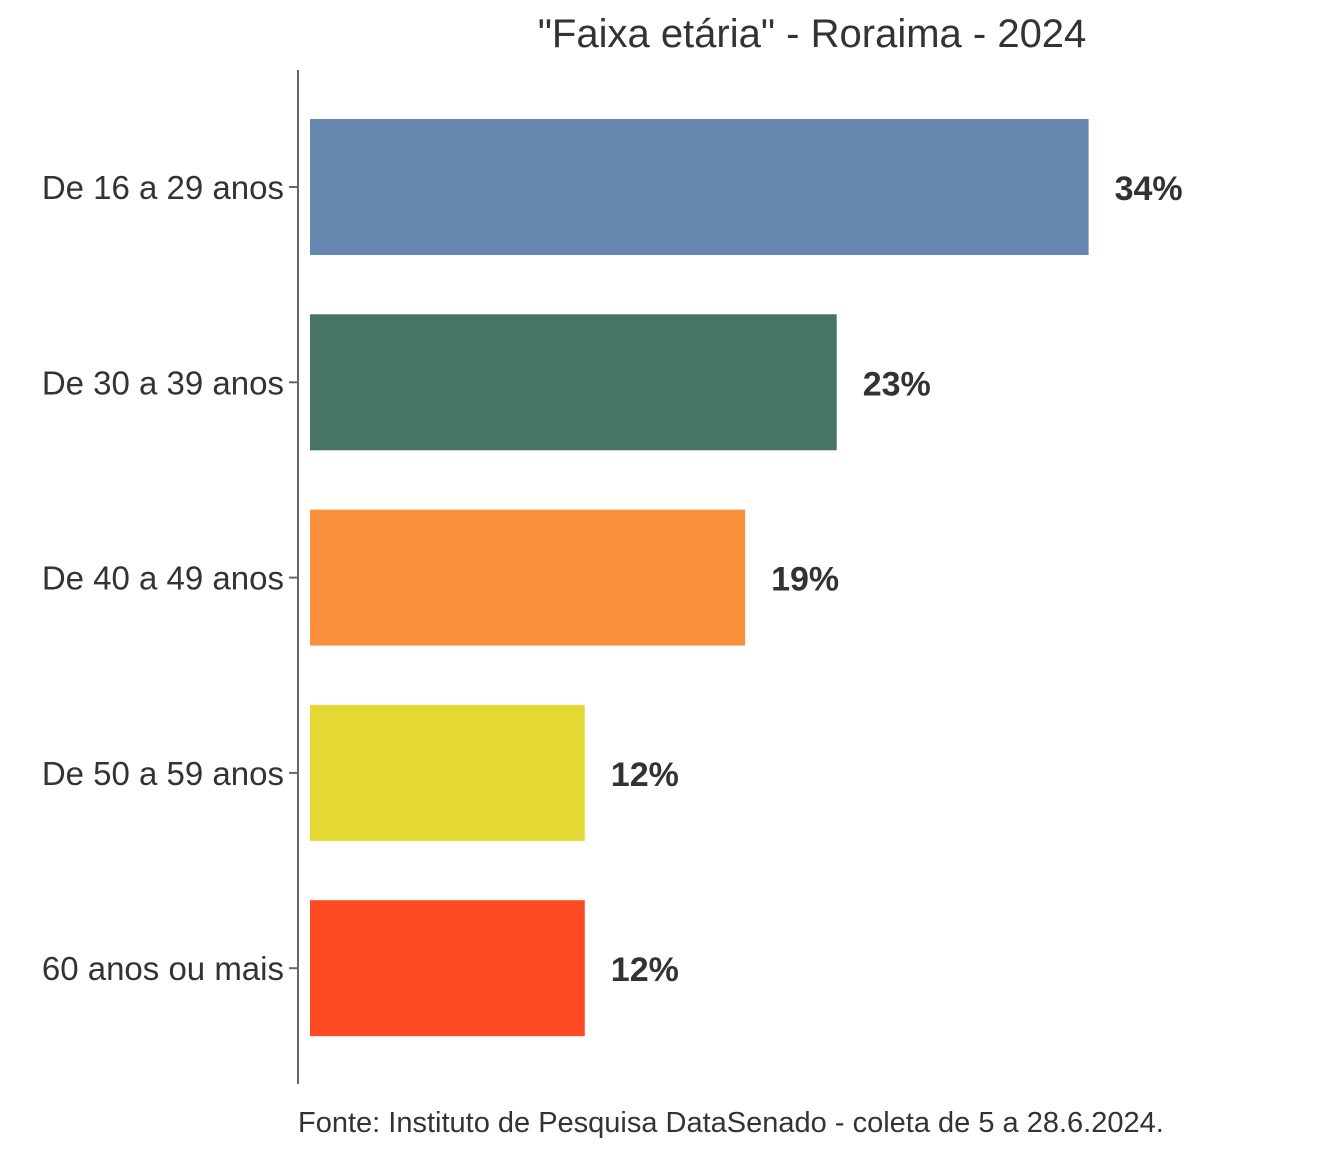 Image resolution: width=1344 pixels, height=1152 pixels. What do you see at coordinates (805, 580) in the screenshot?
I see `value-label: 19%` at bounding box center [805, 580].